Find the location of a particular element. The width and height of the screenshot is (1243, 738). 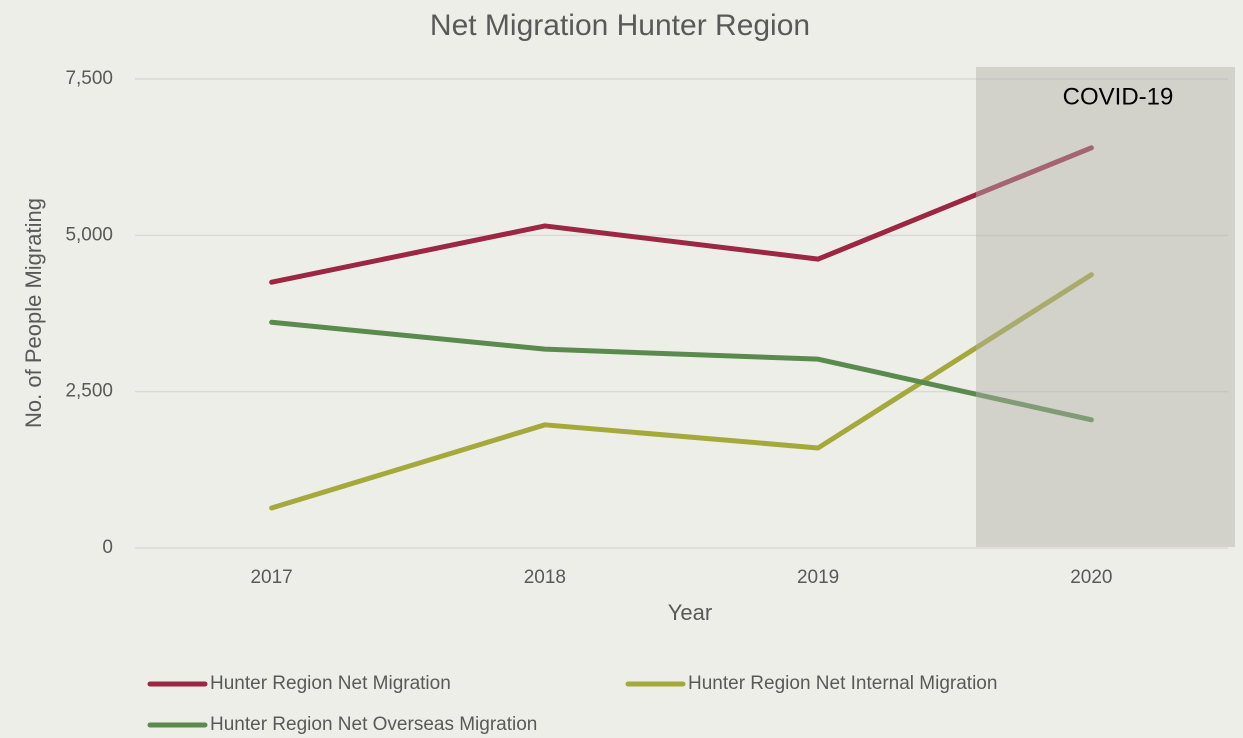

annotation: COVID-19 is located at coordinates (1118, 96).